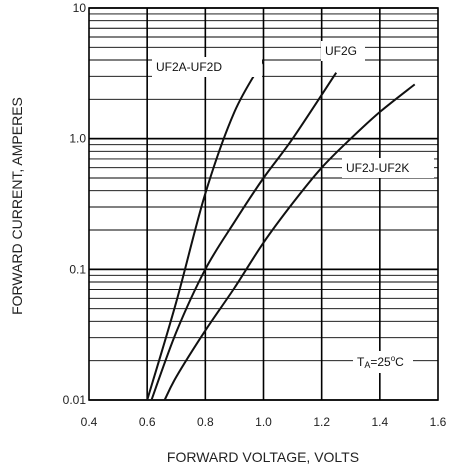  What do you see at coordinates (89, 422) in the screenshot?
I see `x-tick-label: 0.4` at bounding box center [89, 422].